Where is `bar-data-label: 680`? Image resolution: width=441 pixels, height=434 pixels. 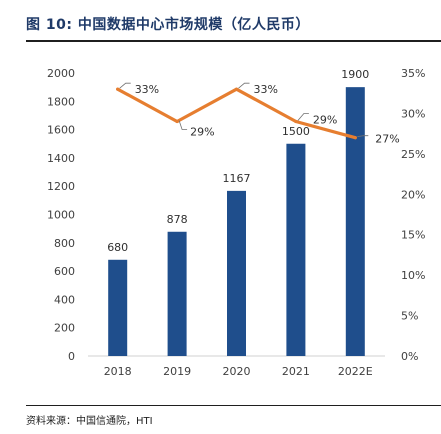 bar-data-label: 680 is located at coordinates (117, 247).